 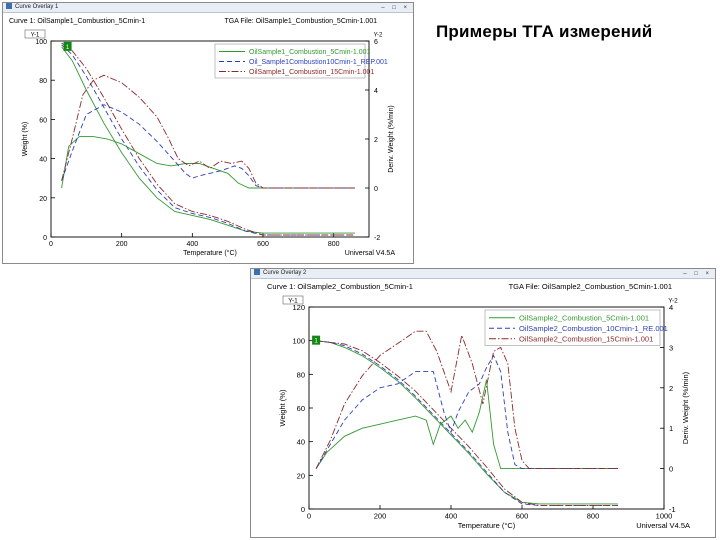 What do you see at coordinates (483, 274) in the screenshot?
I see `window-titlebar: Curve Overlay 2 – □ ×` at bounding box center [483, 274].